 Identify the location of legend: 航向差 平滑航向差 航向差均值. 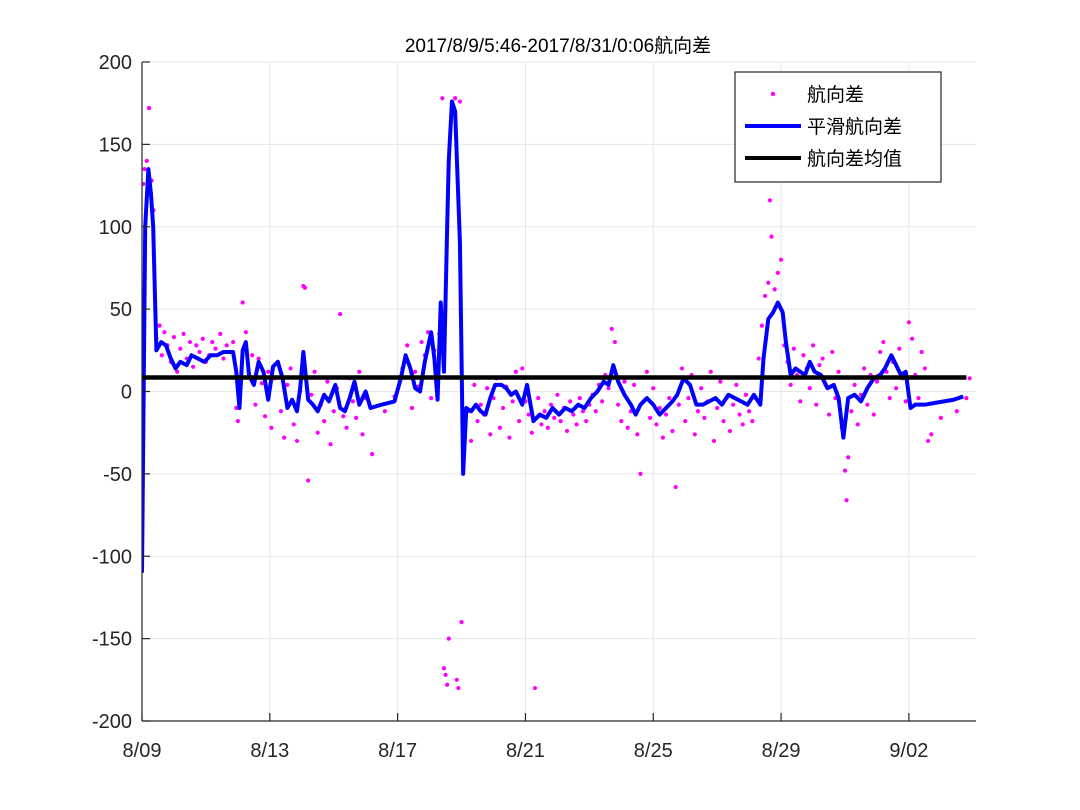
(838, 127).